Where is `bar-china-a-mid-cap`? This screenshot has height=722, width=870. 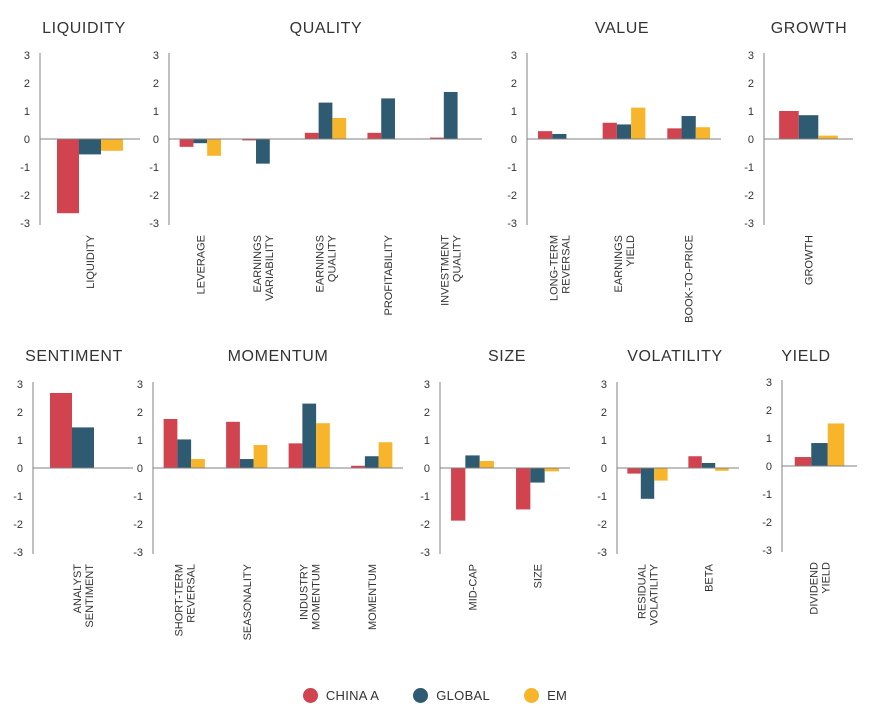 bar-china-a-mid-cap is located at coordinates (458, 494).